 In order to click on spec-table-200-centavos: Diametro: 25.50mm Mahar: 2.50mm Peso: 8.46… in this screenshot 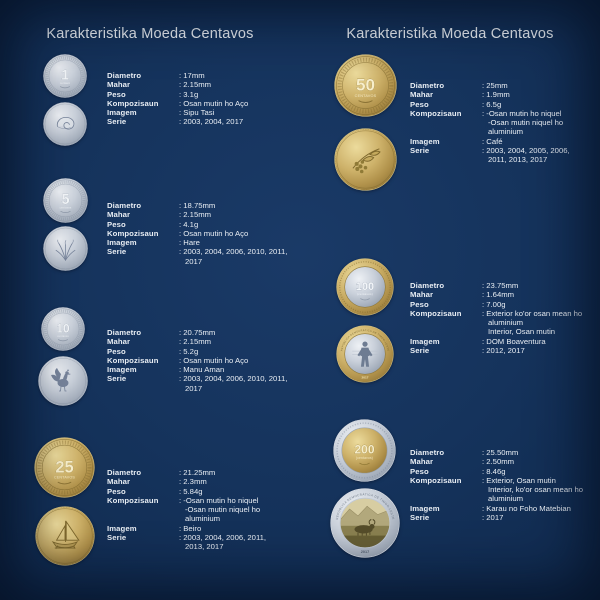, I will do `click(505, 485)`.